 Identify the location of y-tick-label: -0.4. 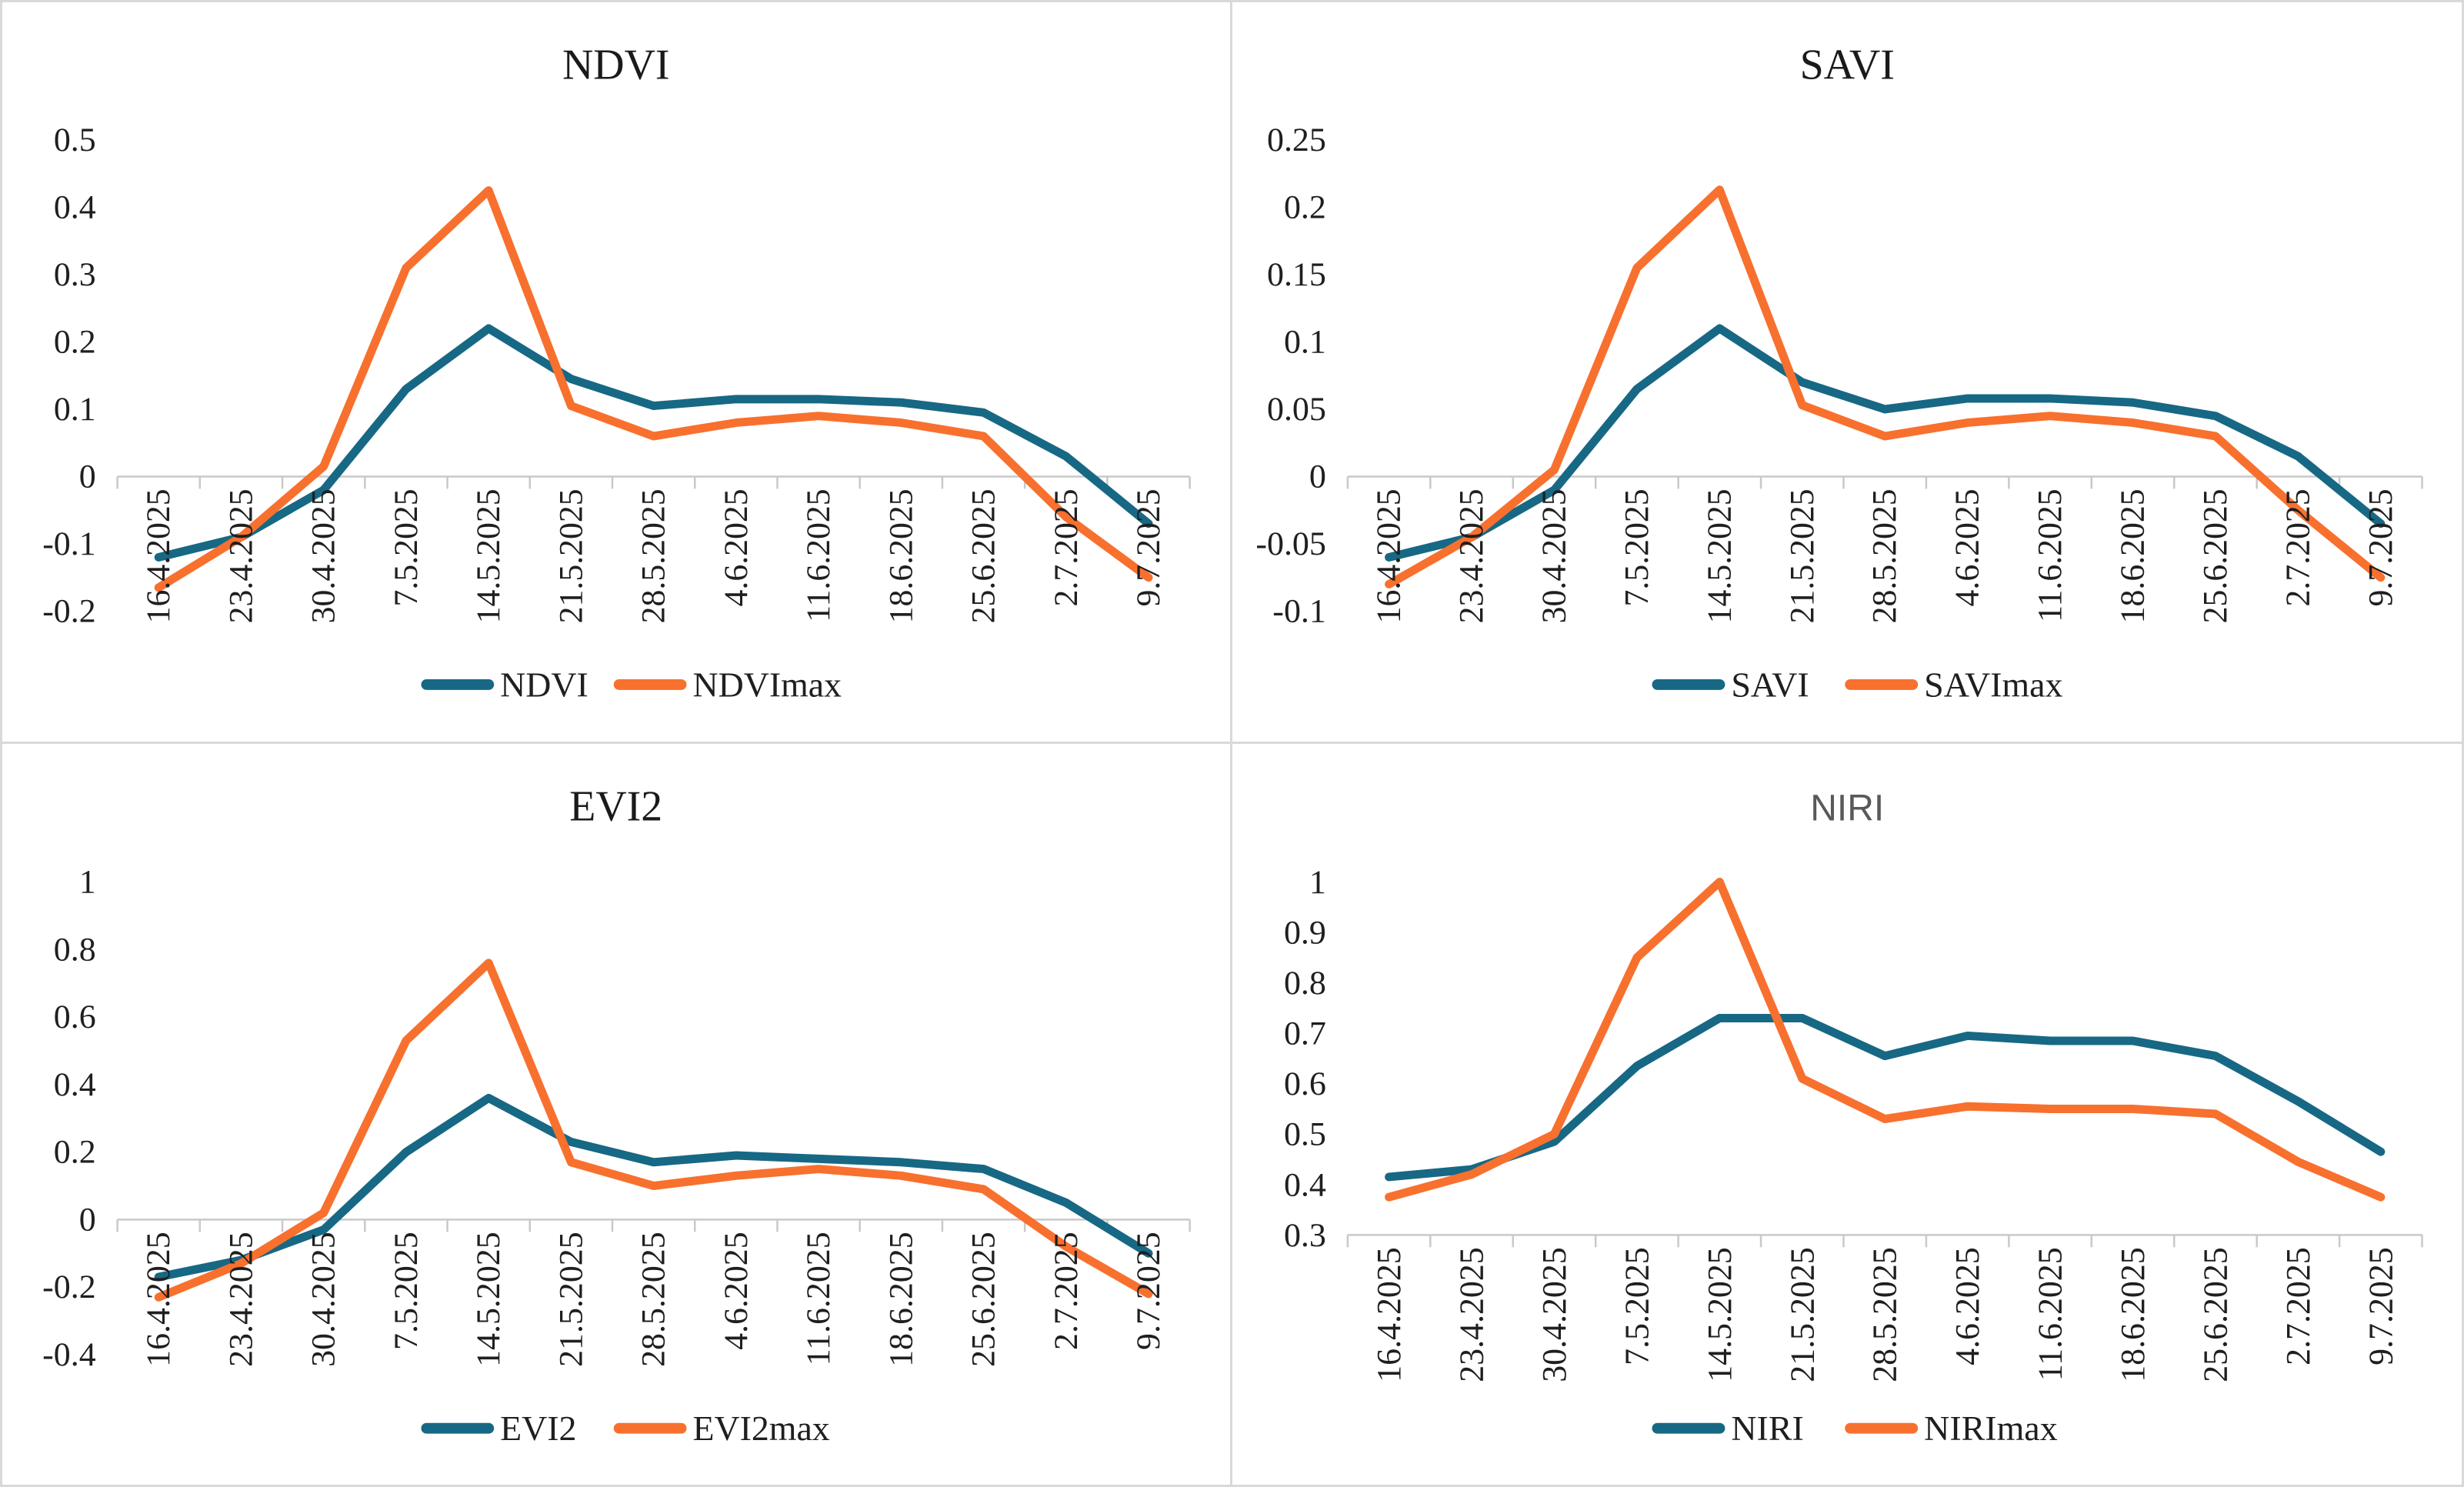
(69, 1353).